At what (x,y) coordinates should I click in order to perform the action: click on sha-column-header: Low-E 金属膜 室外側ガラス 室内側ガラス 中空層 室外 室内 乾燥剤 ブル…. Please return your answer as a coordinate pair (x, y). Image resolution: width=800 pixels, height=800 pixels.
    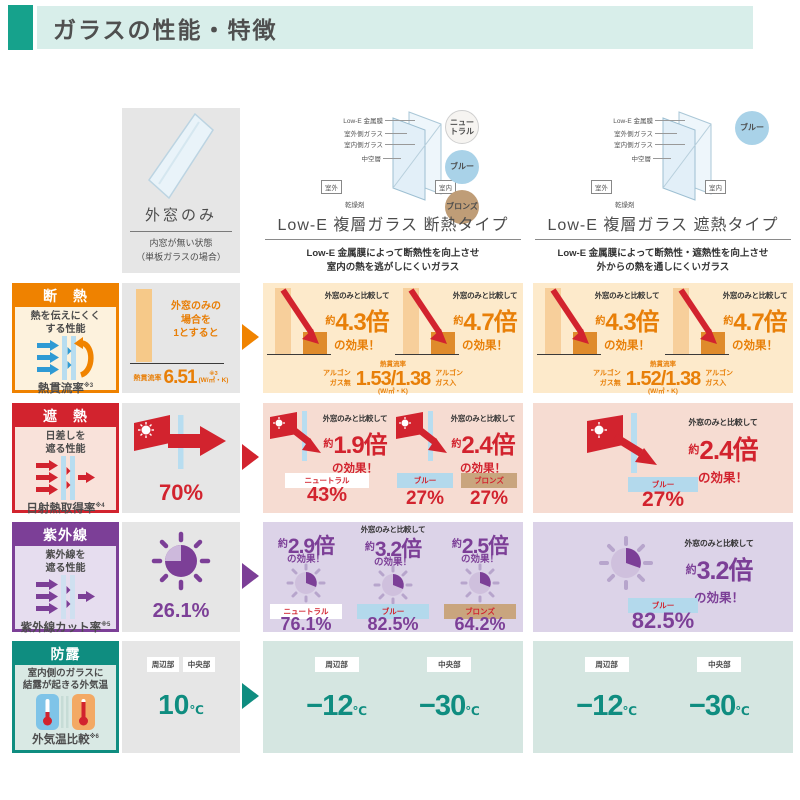
    Looking at the image, I should click on (663, 190).